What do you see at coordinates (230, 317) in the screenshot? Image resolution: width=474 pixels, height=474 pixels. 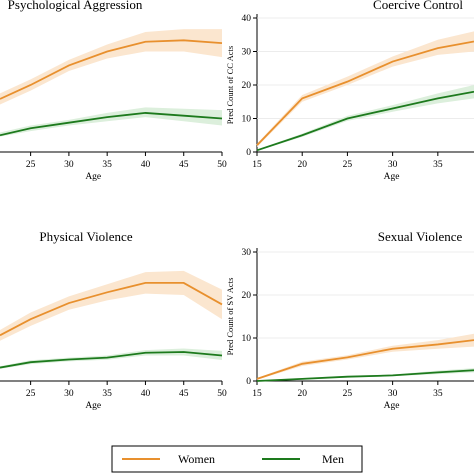 I see `y-axis-label: Pred Count of SV Acts` at bounding box center [230, 317].